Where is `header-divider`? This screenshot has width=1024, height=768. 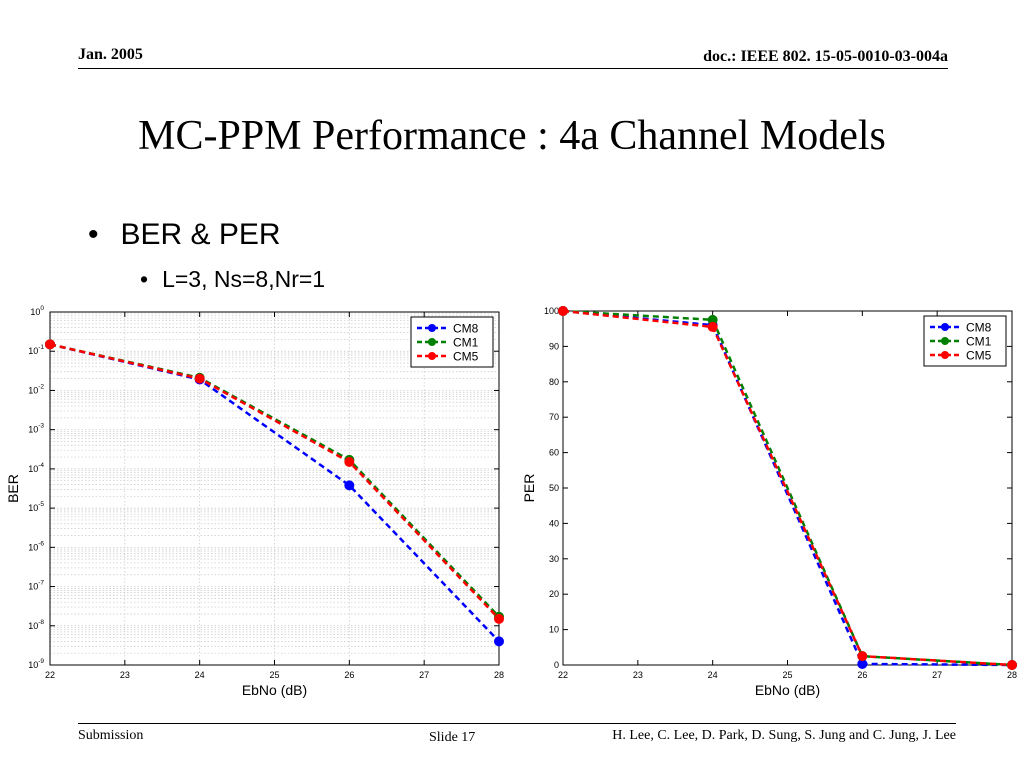 header-divider is located at coordinates (513, 68).